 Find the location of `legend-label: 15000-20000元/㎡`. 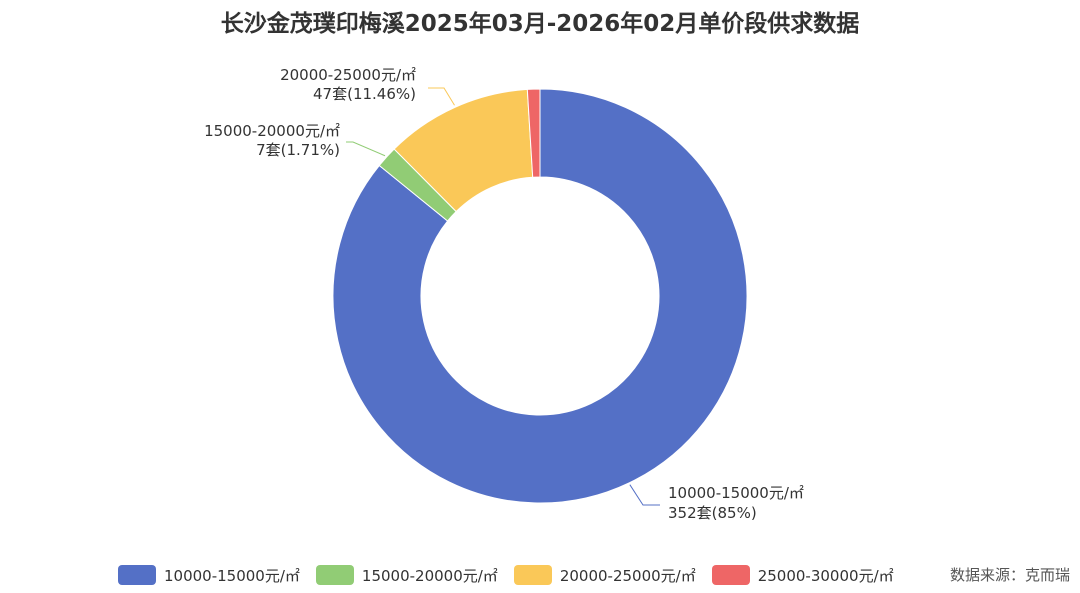

legend-label: 15000-20000元/㎡ is located at coordinates (429, 575).